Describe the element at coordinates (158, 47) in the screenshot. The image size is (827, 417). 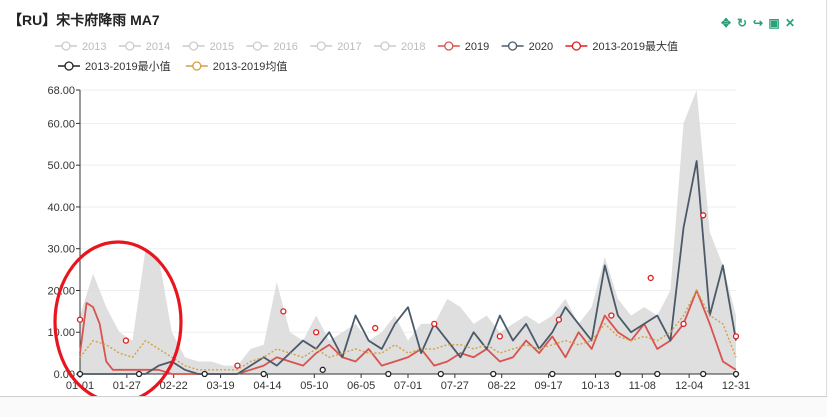
I see `legend-label: 2014` at that location.